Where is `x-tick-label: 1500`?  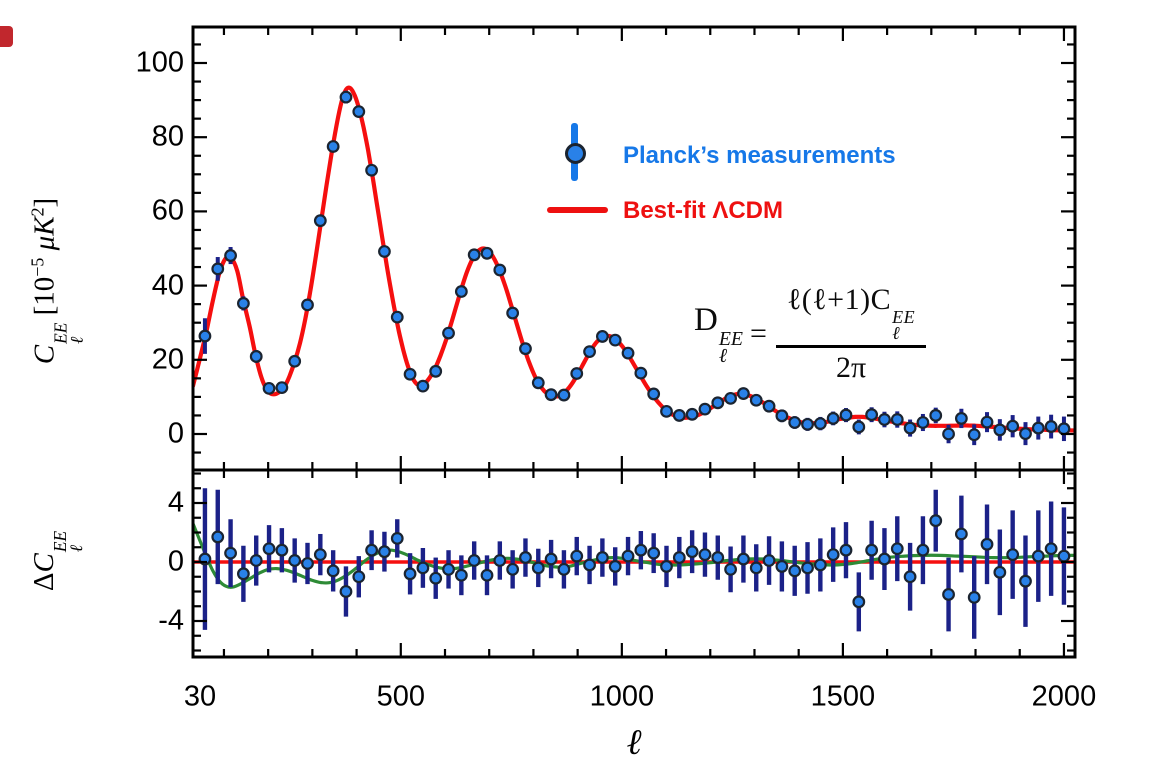
x-tick-label: 1500 is located at coordinates (843, 696).